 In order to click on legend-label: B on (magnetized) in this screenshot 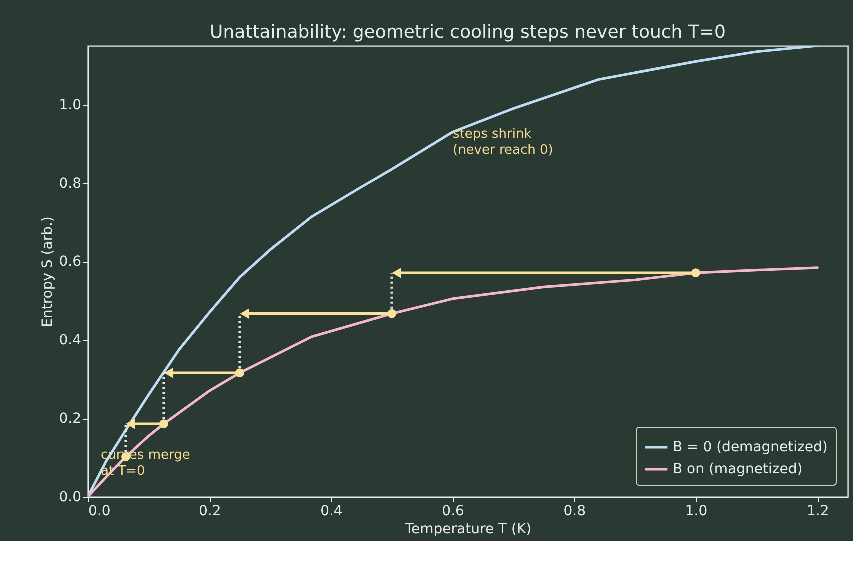, I will do `click(738, 470)`.